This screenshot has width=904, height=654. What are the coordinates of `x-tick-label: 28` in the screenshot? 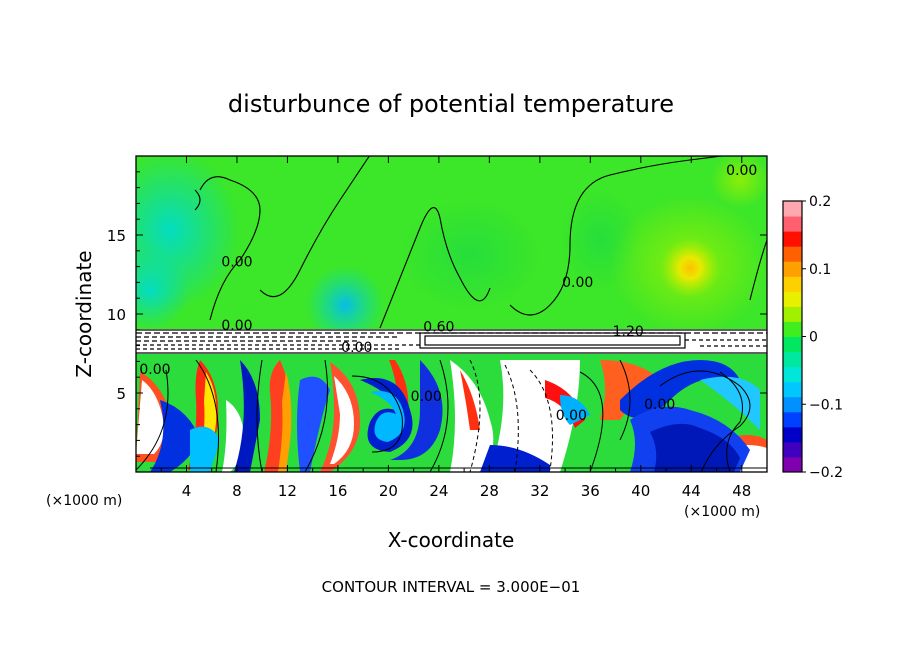 It's located at (489, 491).